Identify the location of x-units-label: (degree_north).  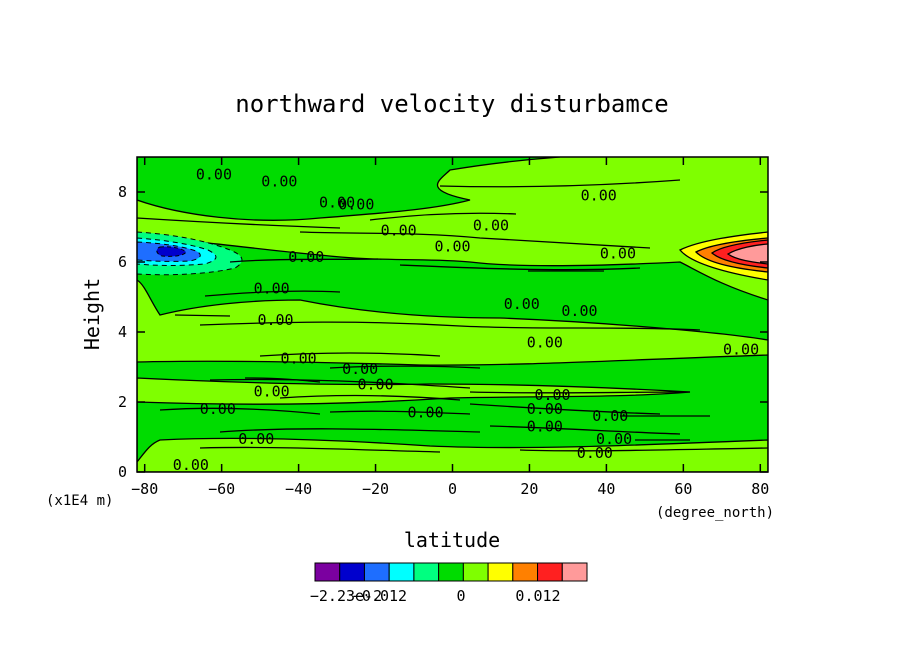
(715, 513).